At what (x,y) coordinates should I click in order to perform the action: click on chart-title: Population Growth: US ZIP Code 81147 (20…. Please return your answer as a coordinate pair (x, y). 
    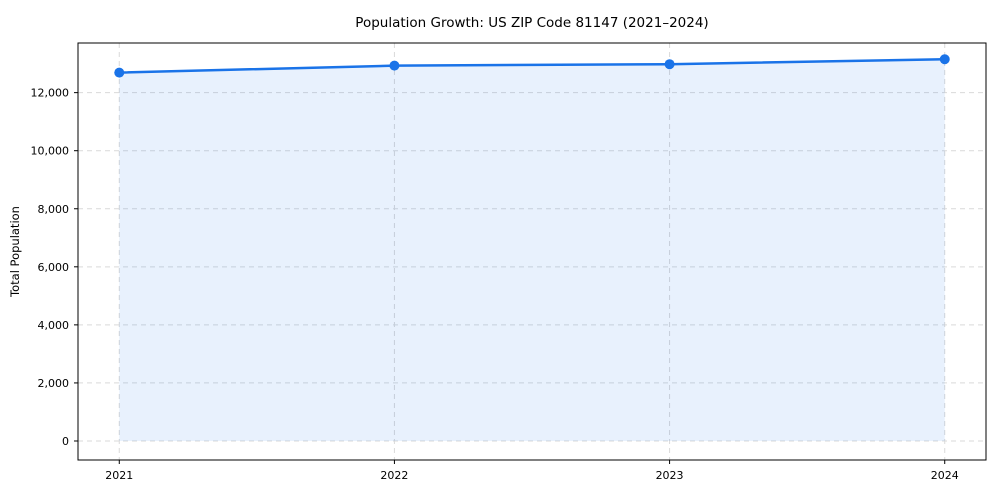
    Looking at the image, I should click on (531, 23).